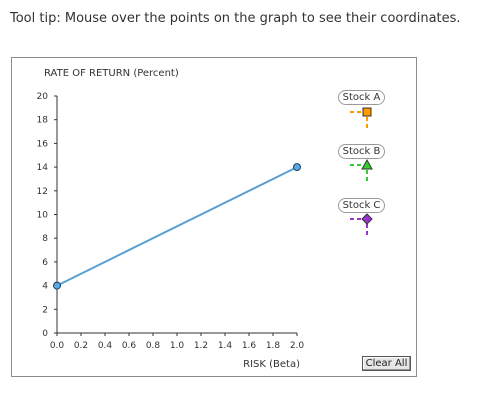 This screenshot has height=413, width=489. What do you see at coordinates (45, 310) in the screenshot?
I see `y-tick-label: 2` at bounding box center [45, 310].